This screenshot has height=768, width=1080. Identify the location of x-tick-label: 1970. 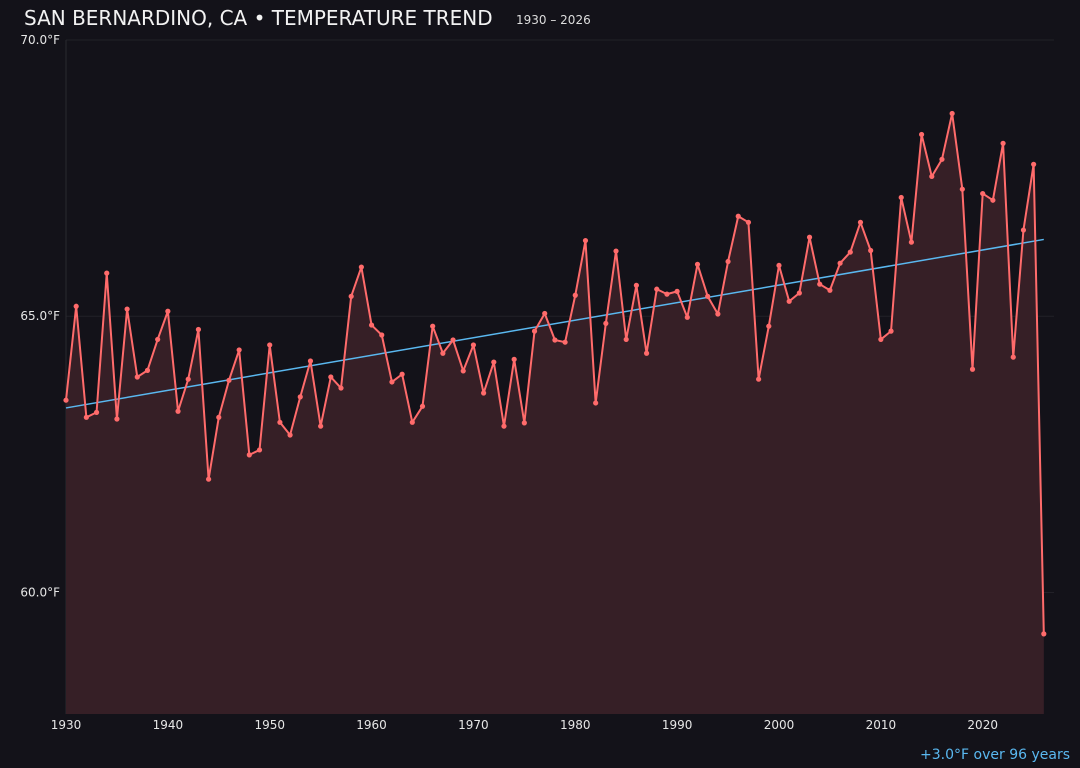
(473, 725).